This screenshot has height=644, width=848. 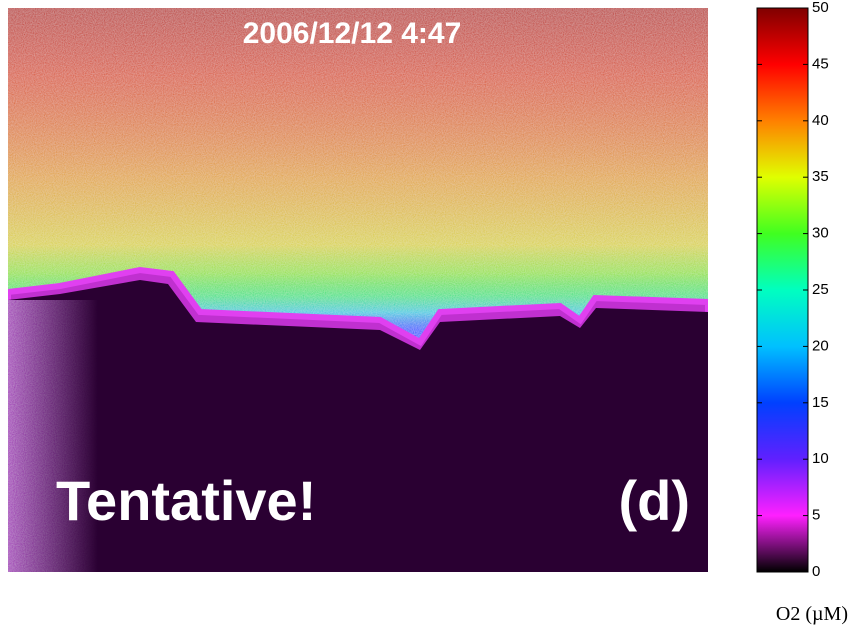 I want to click on tick-label: 40, so click(x=820, y=120).